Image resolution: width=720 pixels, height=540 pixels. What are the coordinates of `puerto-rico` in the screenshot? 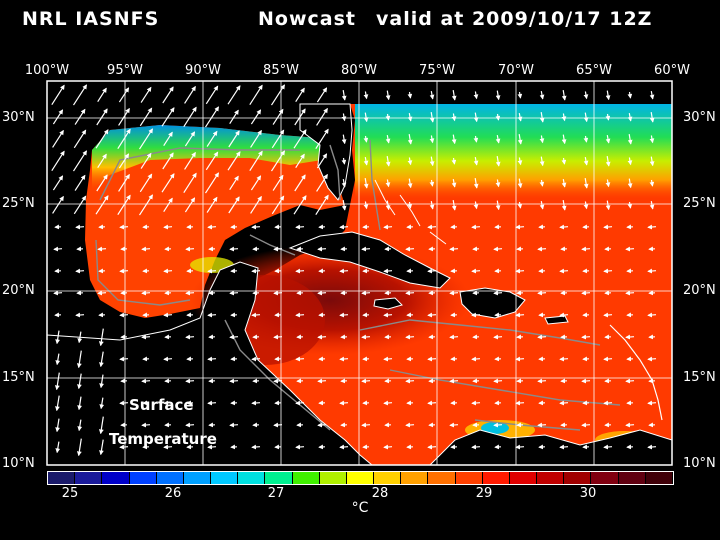 It's located at (556, 320).